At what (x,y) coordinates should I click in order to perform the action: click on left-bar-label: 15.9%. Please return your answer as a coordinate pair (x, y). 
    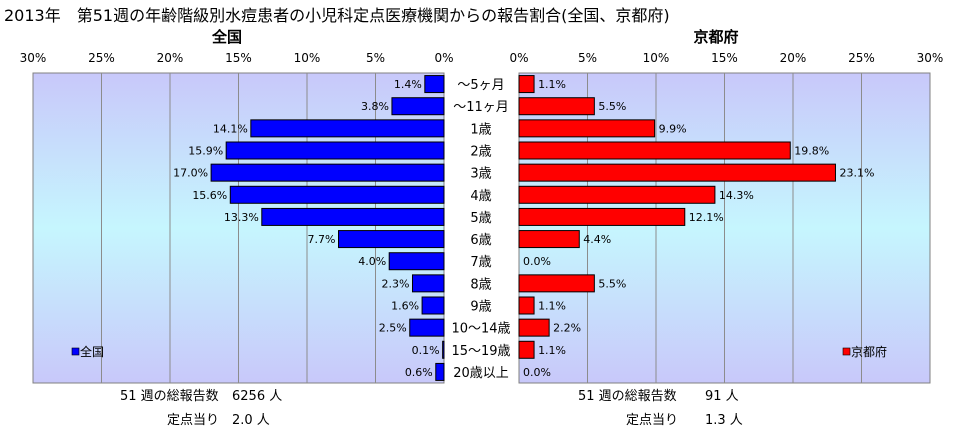
    Looking at the image, I should click on (205, 151).